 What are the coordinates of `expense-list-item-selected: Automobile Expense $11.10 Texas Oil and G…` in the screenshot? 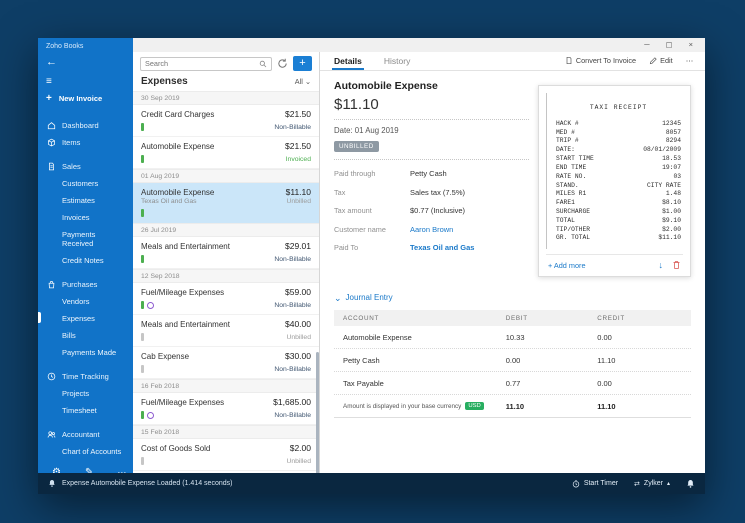 It's located at (226, 203).